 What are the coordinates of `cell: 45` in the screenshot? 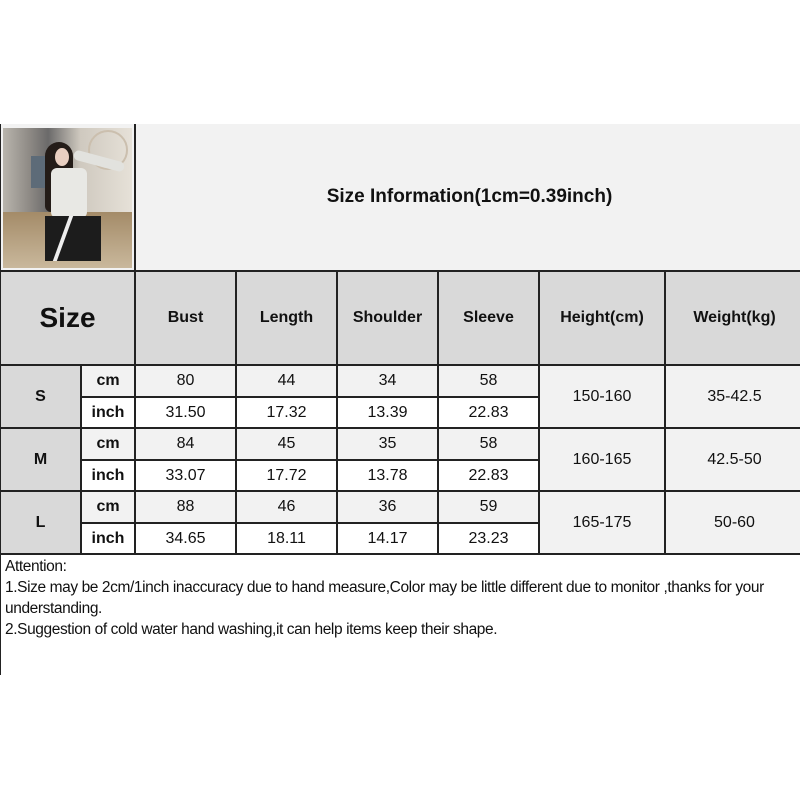 It's located at (286, 444).